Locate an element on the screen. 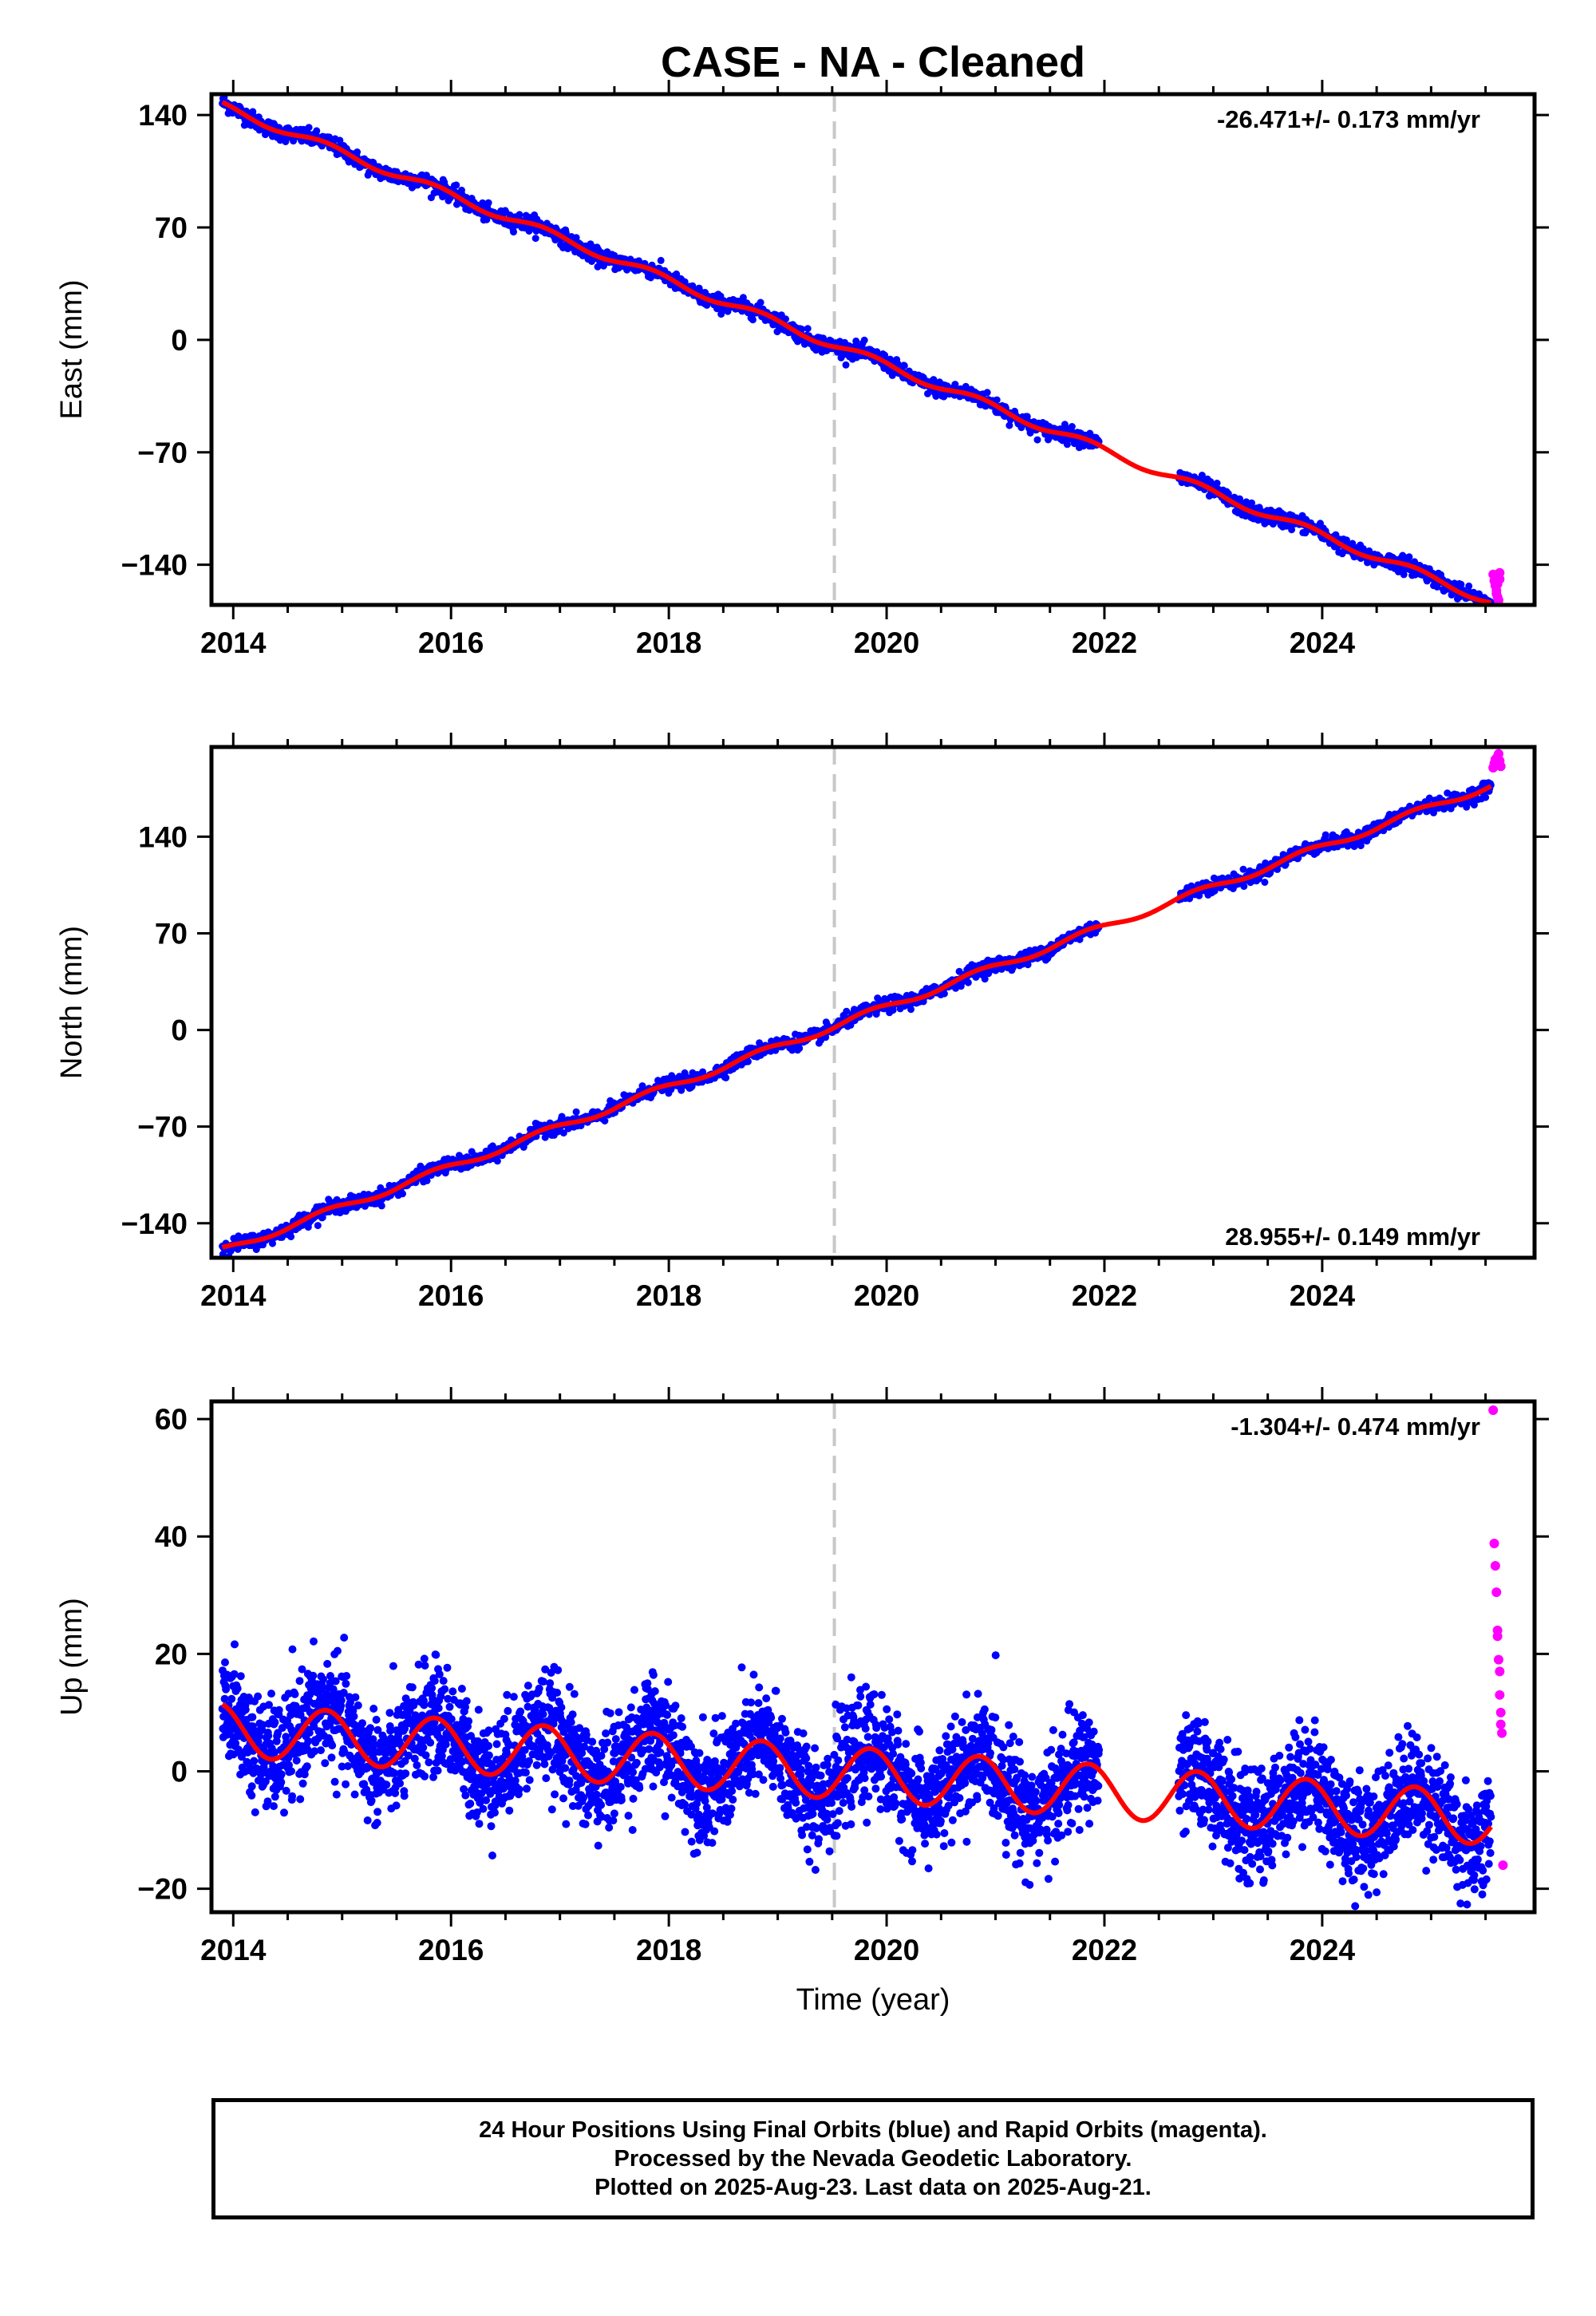 This screenshot has width=1596, height=2316. y-tick-label: 140 is located at coordinates (163, 836).